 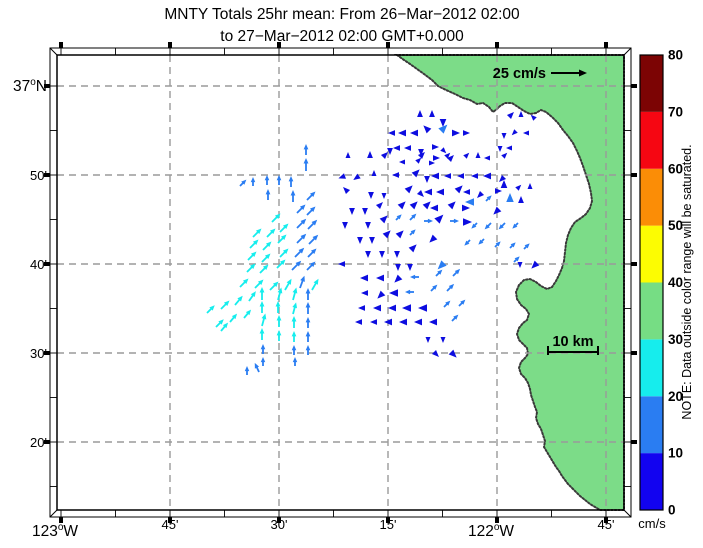 I want to click on colorbar-tick-label: 80, so click(x=675, y=55).